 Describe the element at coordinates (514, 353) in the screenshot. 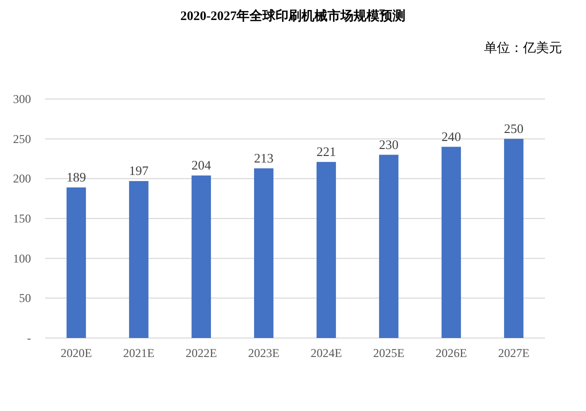

I see `x-tick-label: 2027E` at that location.